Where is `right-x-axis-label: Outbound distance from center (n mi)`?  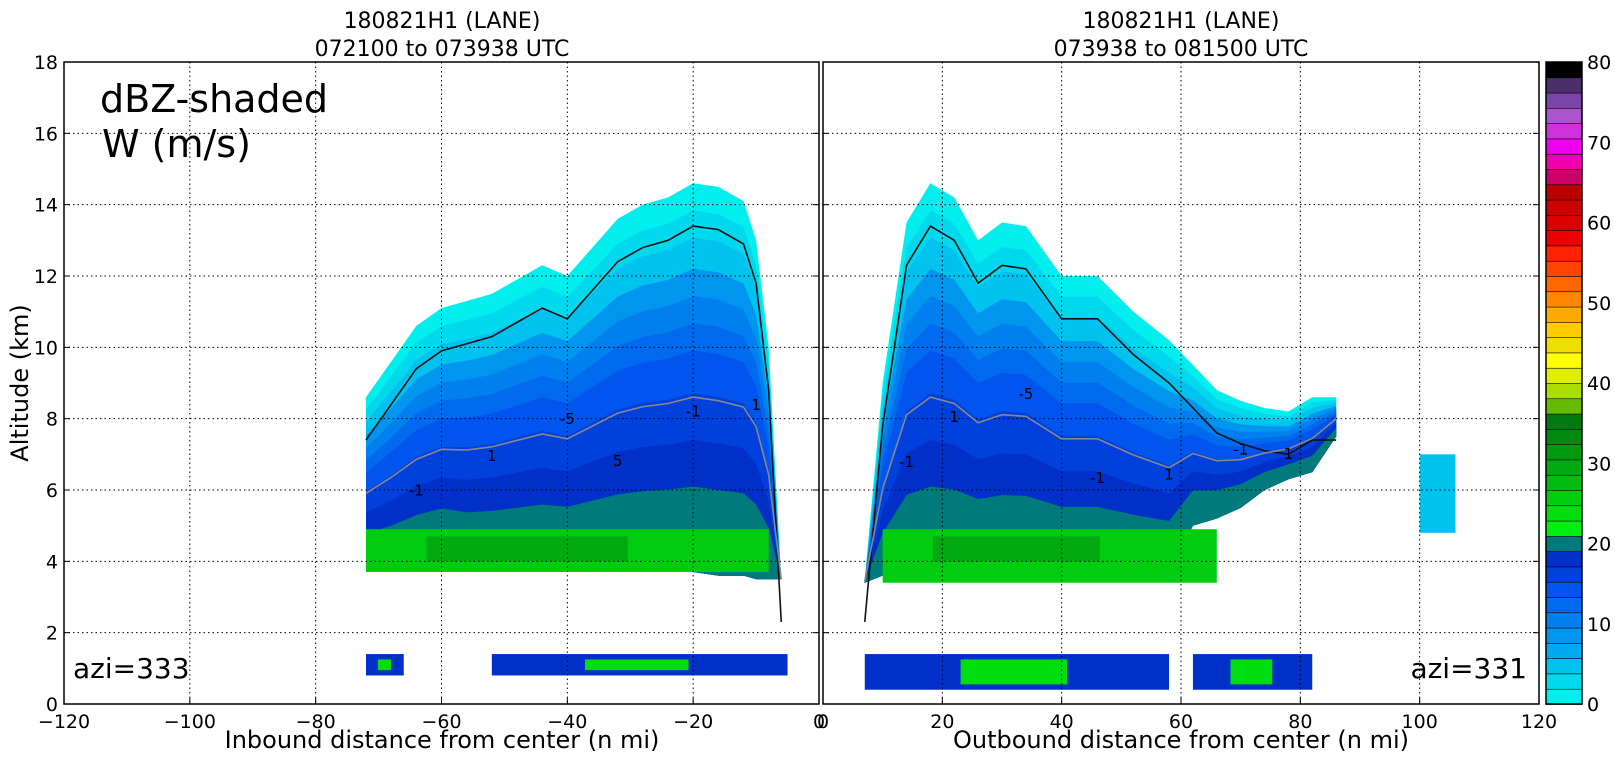 right-x-axis-label: Outbound distance from center (n mi) is located at coordinates (1181, 740).